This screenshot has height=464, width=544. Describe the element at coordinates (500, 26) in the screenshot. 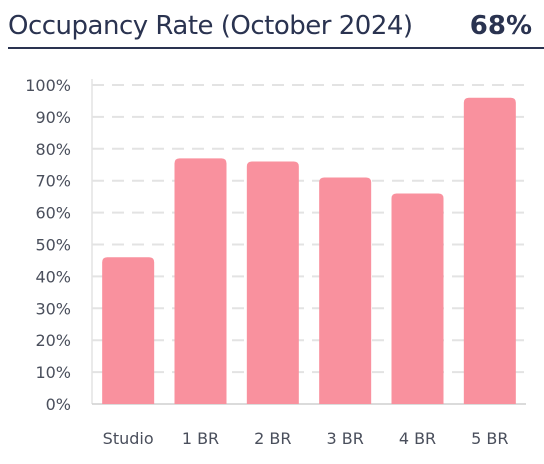

I see `overall-occupancy-value: 68%` at that location.